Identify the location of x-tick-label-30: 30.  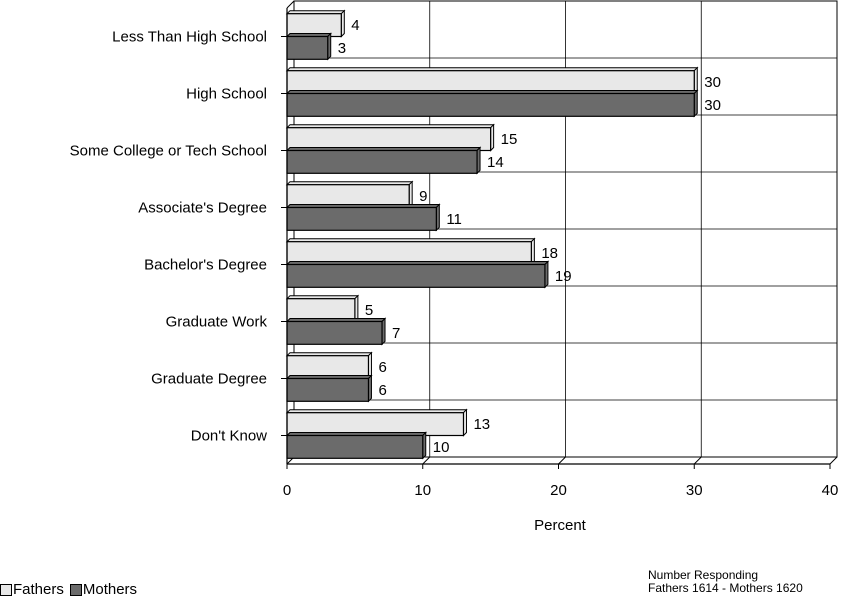
(694, 490).